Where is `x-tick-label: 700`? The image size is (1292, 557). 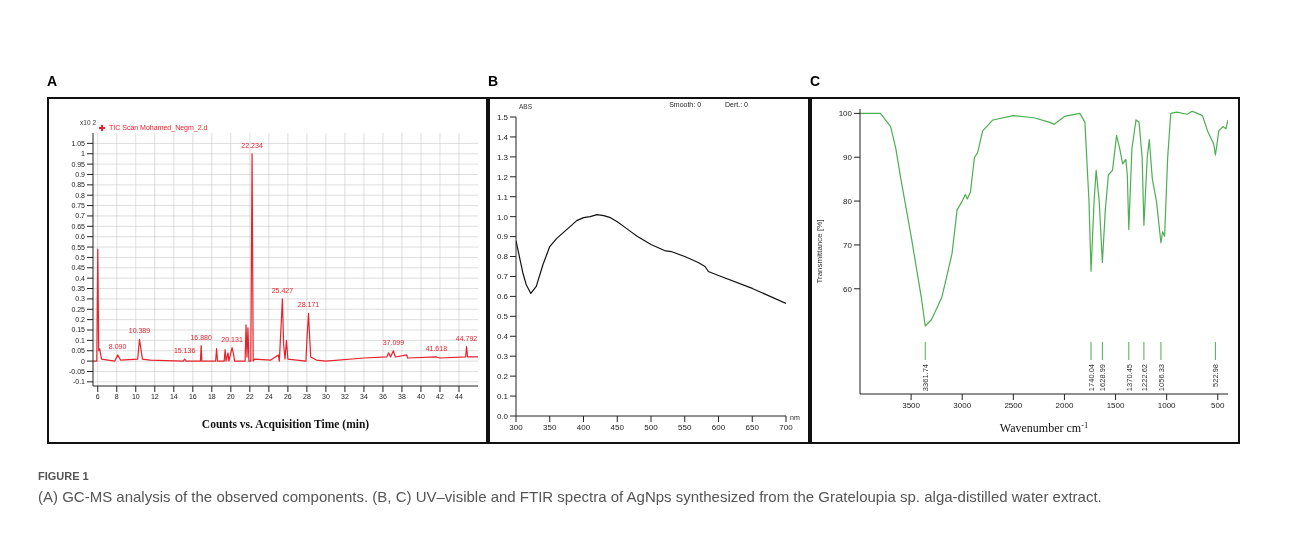 x-tick-label: 700 is located at coordinates (786, 427).